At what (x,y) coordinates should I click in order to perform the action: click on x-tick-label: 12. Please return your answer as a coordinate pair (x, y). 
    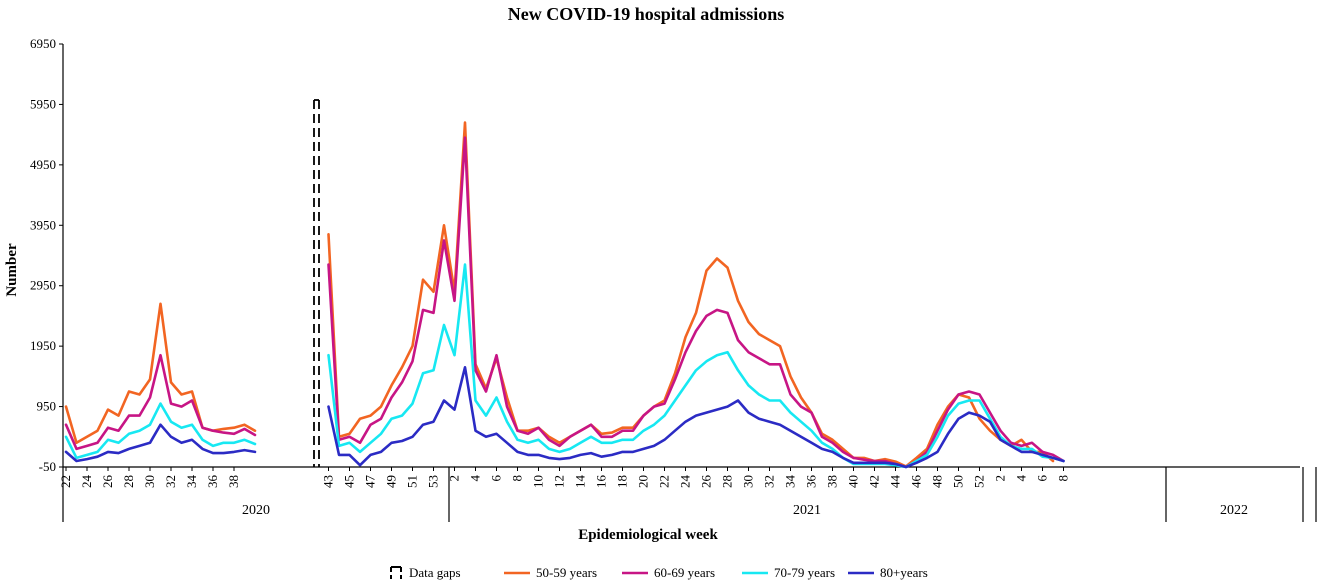
    Looking at the image, I should click on (559, 481).